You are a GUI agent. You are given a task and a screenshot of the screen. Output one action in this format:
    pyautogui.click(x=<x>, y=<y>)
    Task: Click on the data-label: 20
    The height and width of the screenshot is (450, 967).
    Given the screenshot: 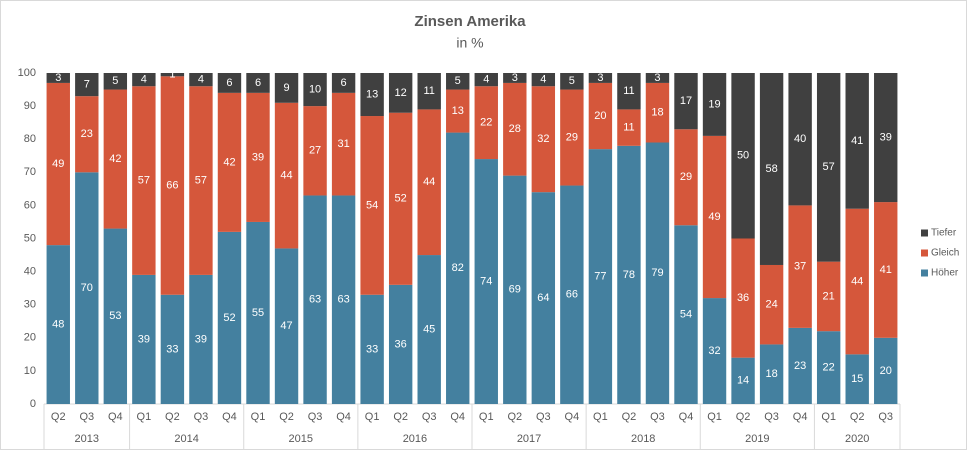 What is the action you would take?
    pyautogui.click(x=600, y=116)
    